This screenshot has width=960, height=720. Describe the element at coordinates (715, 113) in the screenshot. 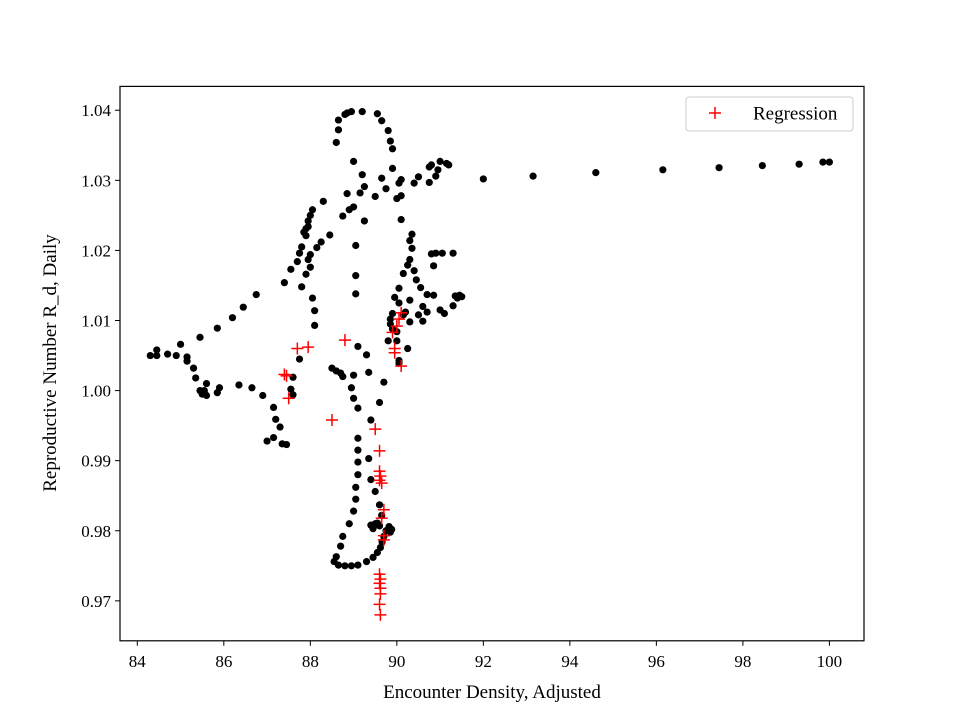

I see `legend-marker-regression` at that location.